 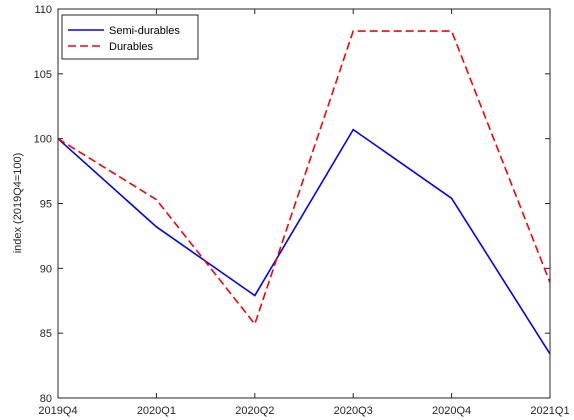 What do you see at coordinates (46, 399) in the screenshot?
I see `y-tick-label: 80` at bounding box center [46, 399].